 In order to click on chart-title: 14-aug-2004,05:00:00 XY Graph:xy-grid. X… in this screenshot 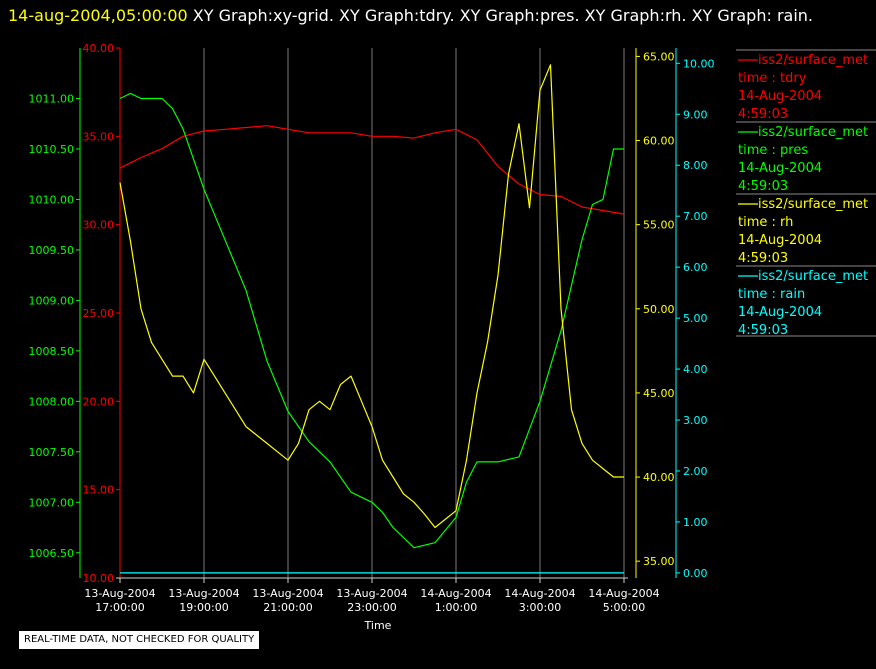, I will do `click(438, 15)`.